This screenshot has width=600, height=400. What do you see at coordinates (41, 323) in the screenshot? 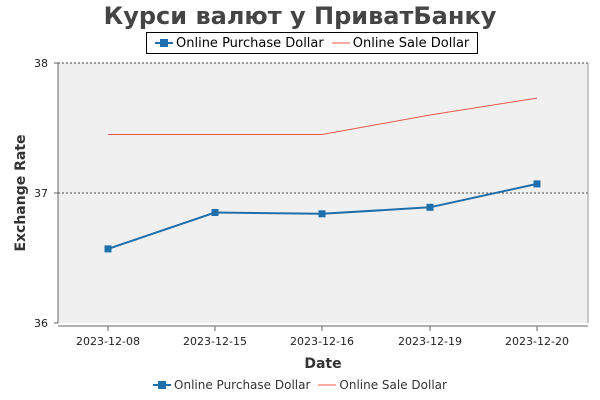
I see `y-tick-label: 36` at bounding box center [41, 323].